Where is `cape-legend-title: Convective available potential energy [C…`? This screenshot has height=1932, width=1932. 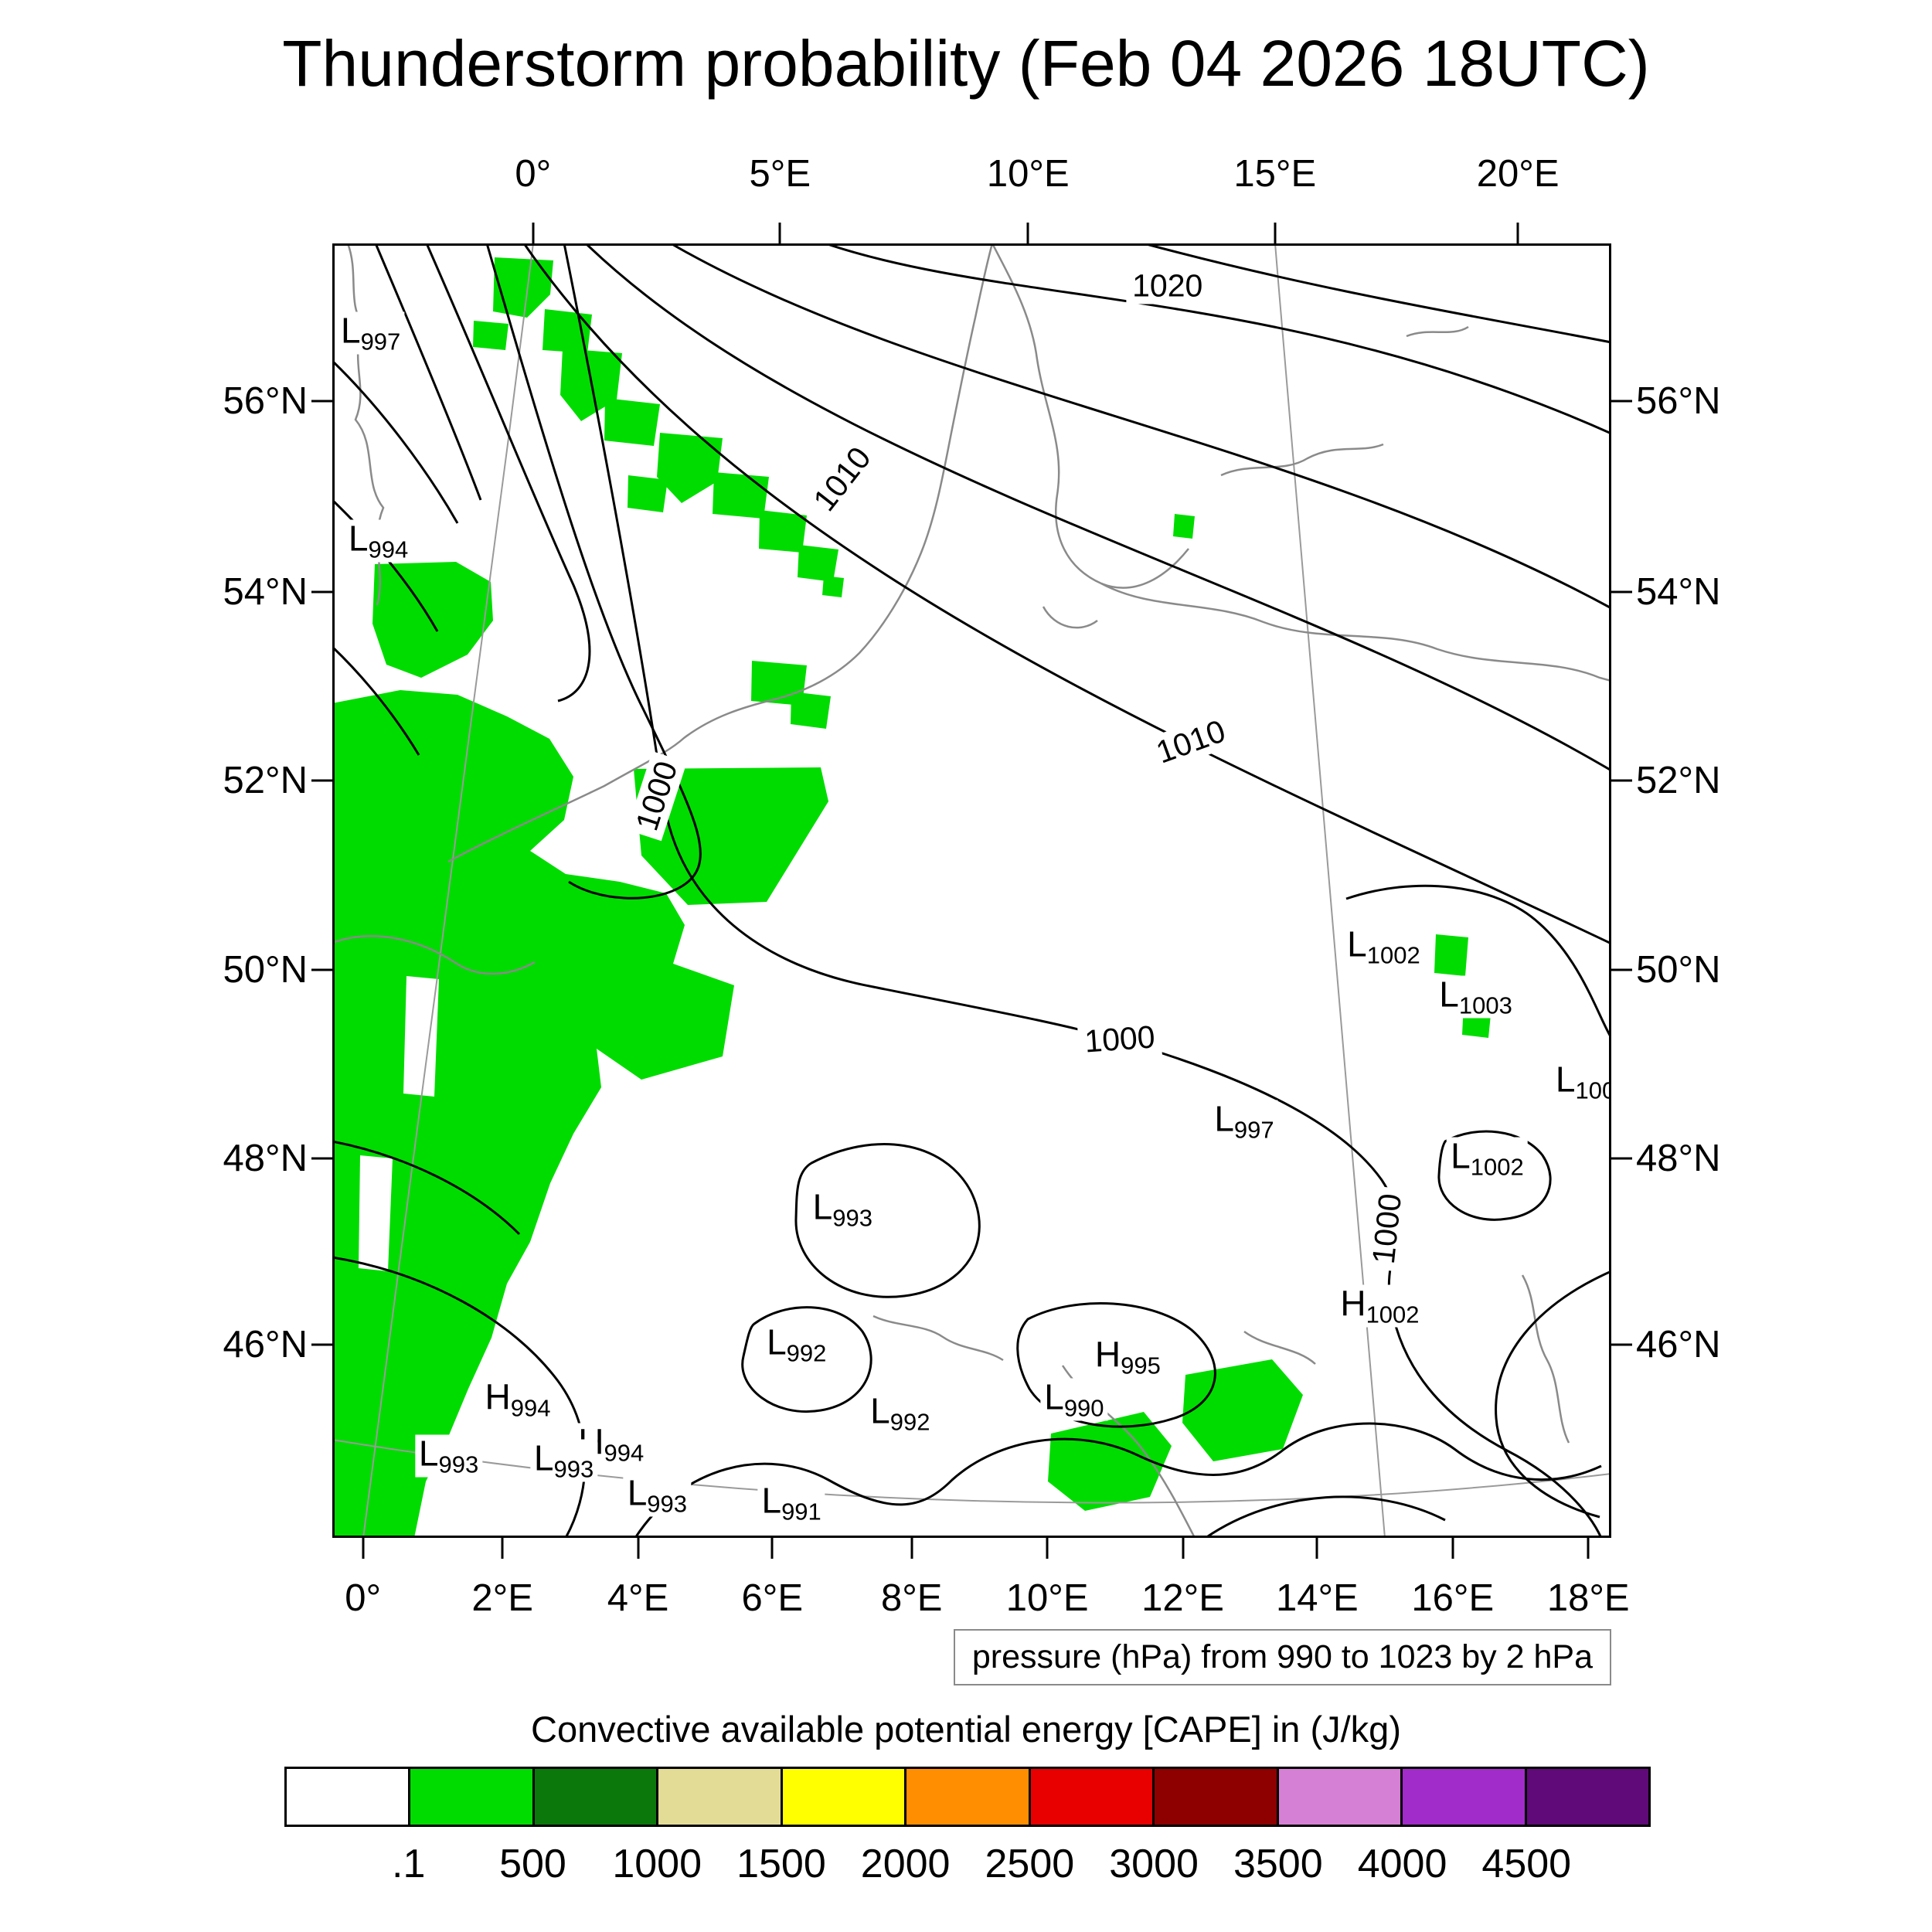
cape-legend-title: Convective available potential energy [C… is located at coordinates (966, 1729).